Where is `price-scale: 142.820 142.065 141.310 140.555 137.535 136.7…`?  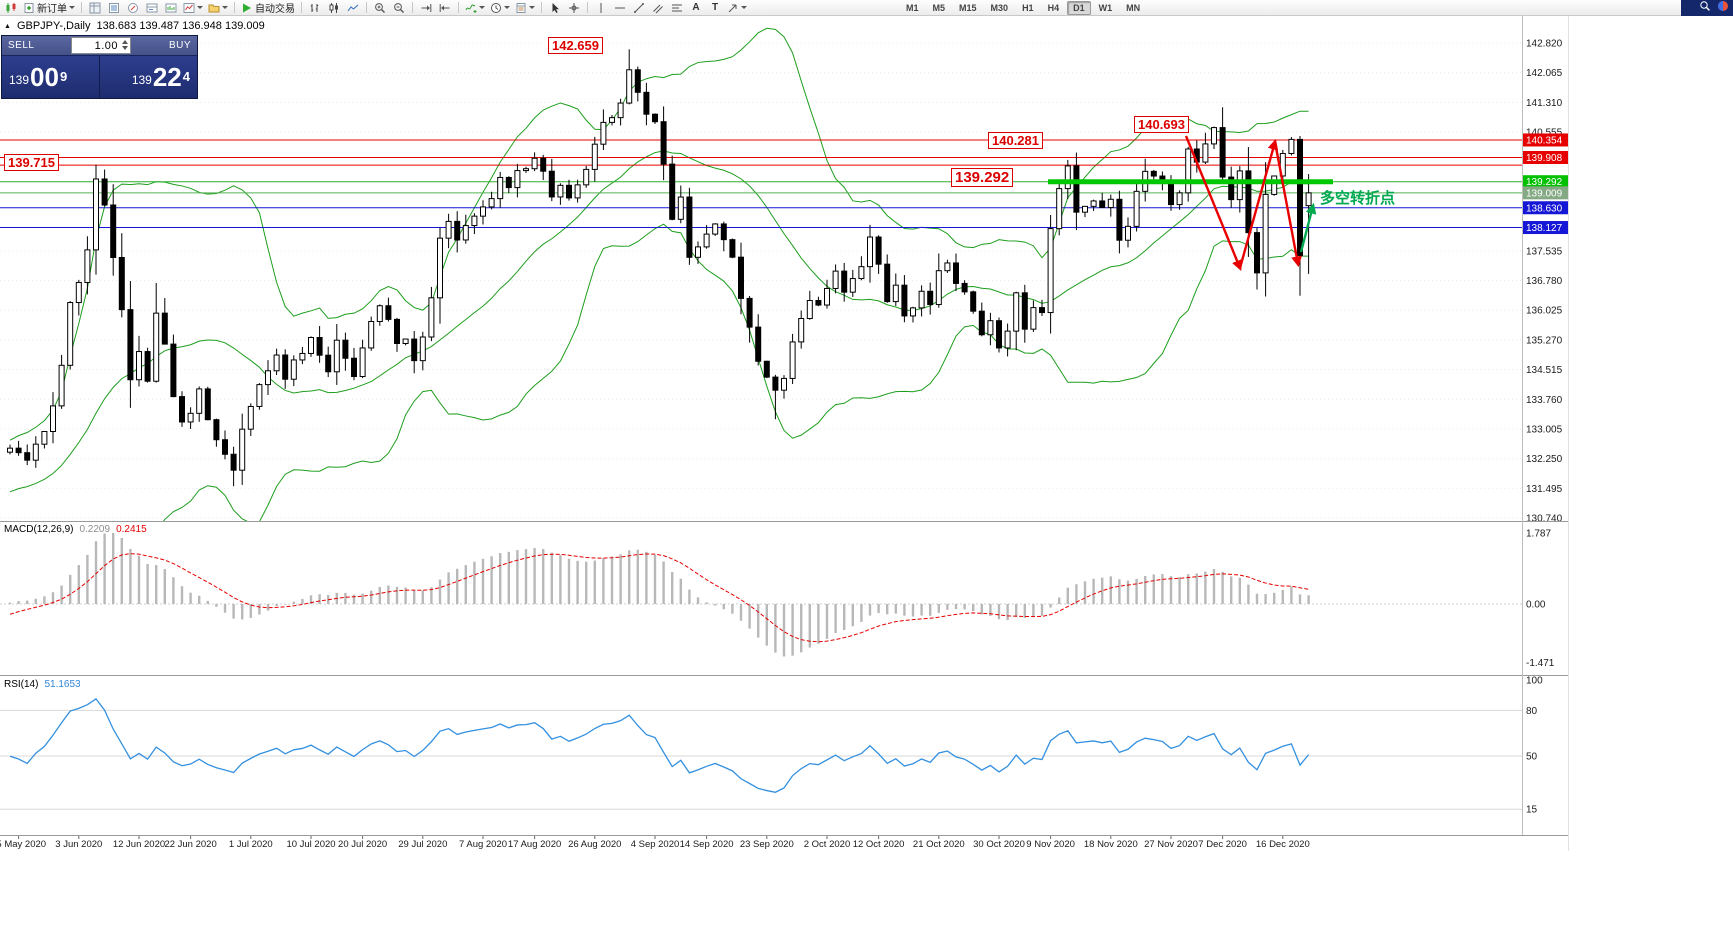 price-scale: 142.820 142.065 141.310 140.555 137.535 136.7… is located at coordinates (1545, 427).